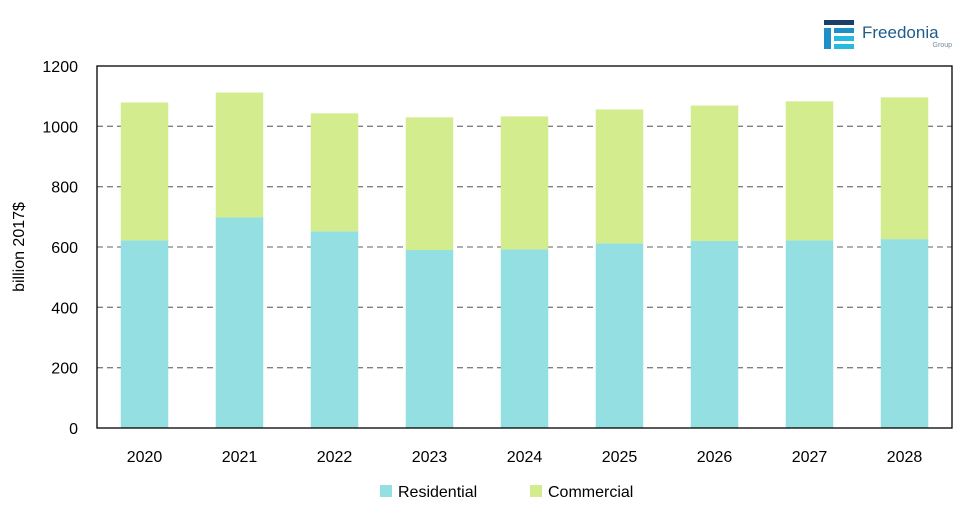  Describe the element at coordinates (810, 457) in the screenshot. I see `x-tick-2027: 2027` at that location.